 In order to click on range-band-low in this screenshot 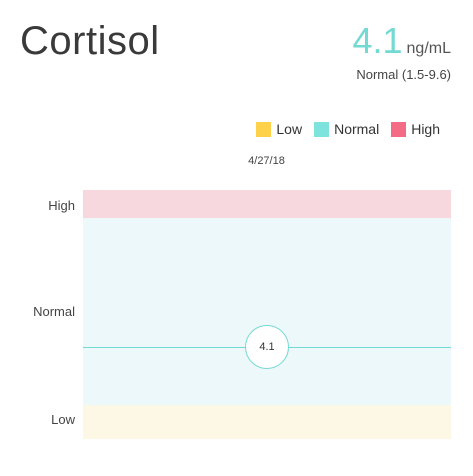, I will do `click(267, 422)`.